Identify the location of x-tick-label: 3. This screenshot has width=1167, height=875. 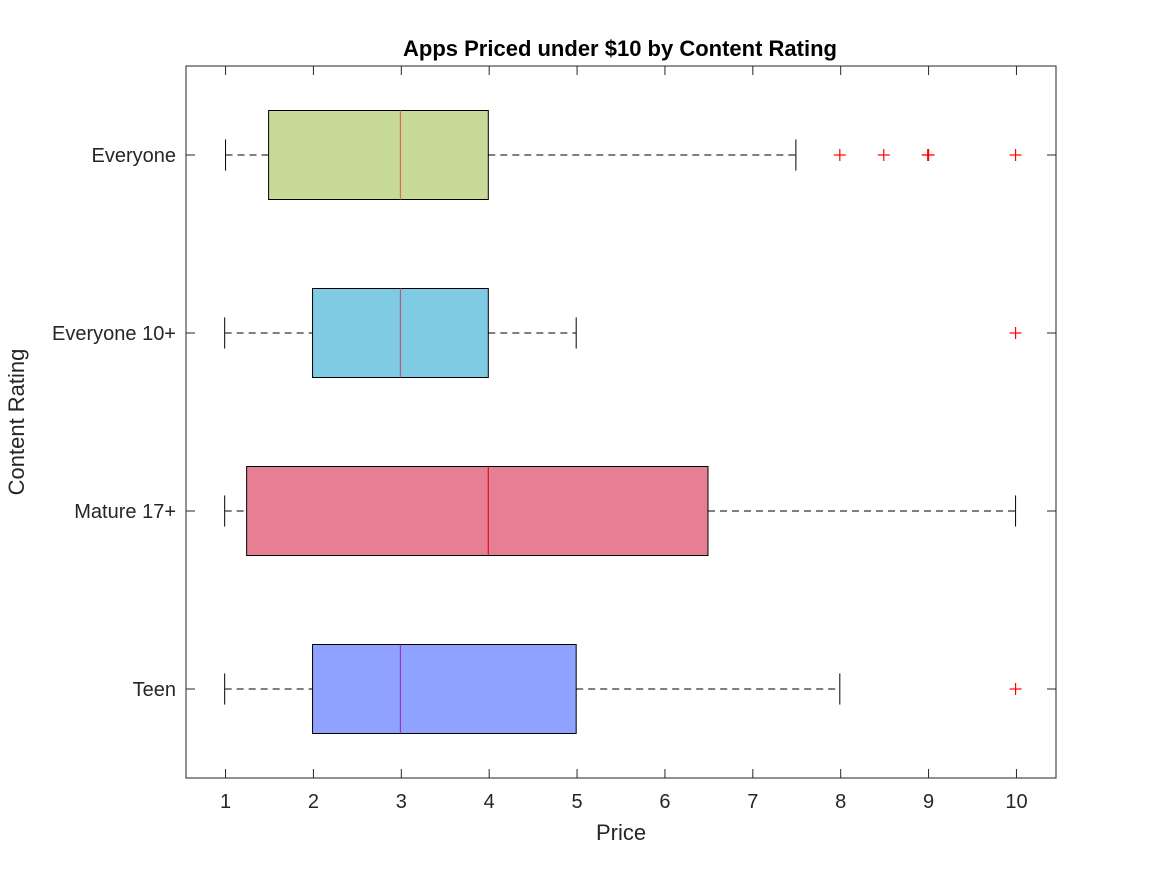
(401, 802).